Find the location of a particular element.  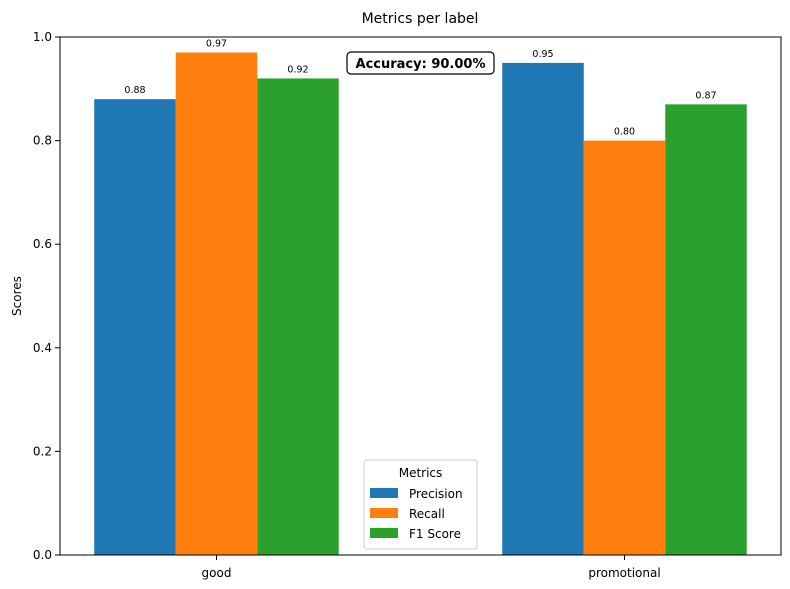

legend: Metrics Precision Recall F1 Score is located at coordinates (420, 504).